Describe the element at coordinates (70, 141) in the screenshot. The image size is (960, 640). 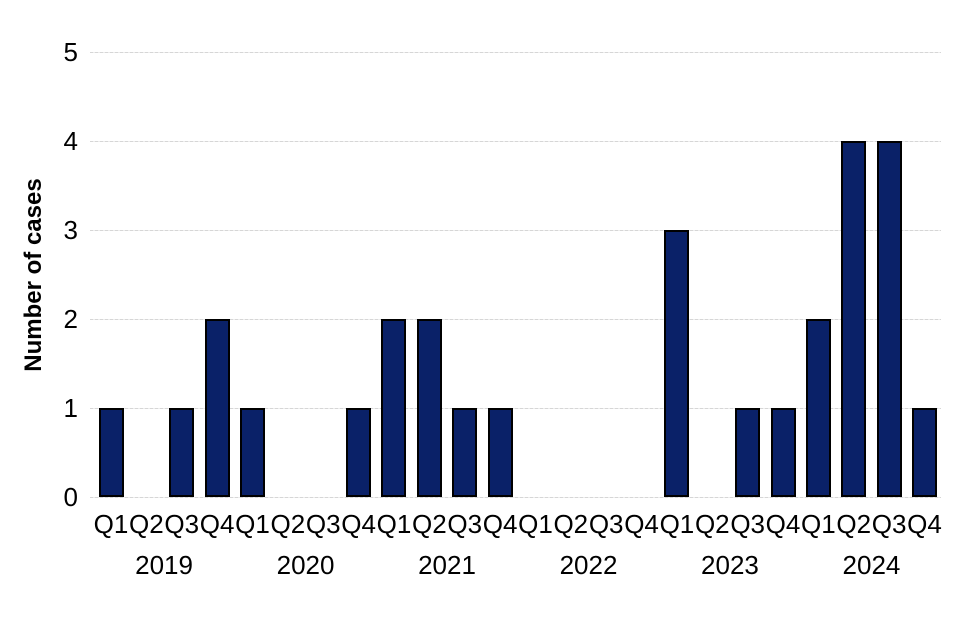
I see `y-axis-tick-label: 4` at that location.